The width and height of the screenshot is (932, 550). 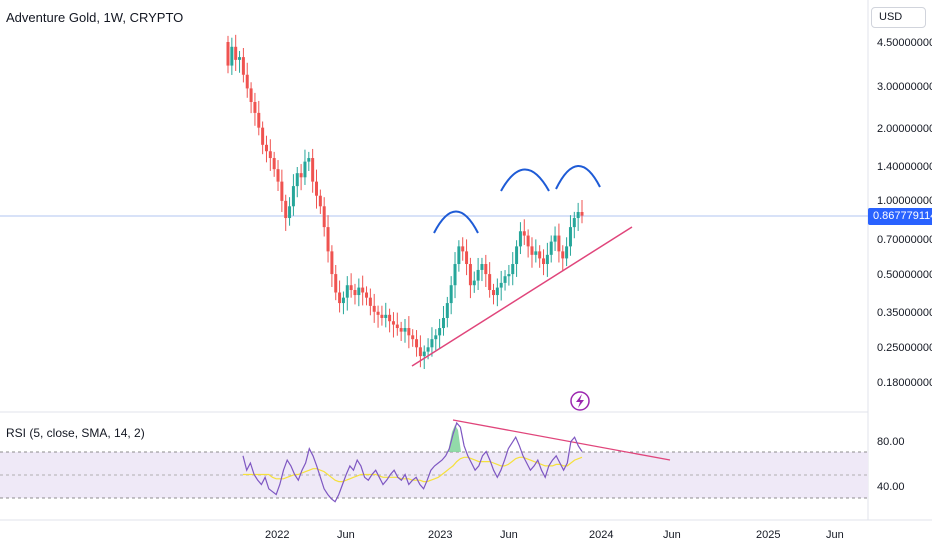 I want to click on price-tick-label: 0.180000000, so click(x=904, y=383).